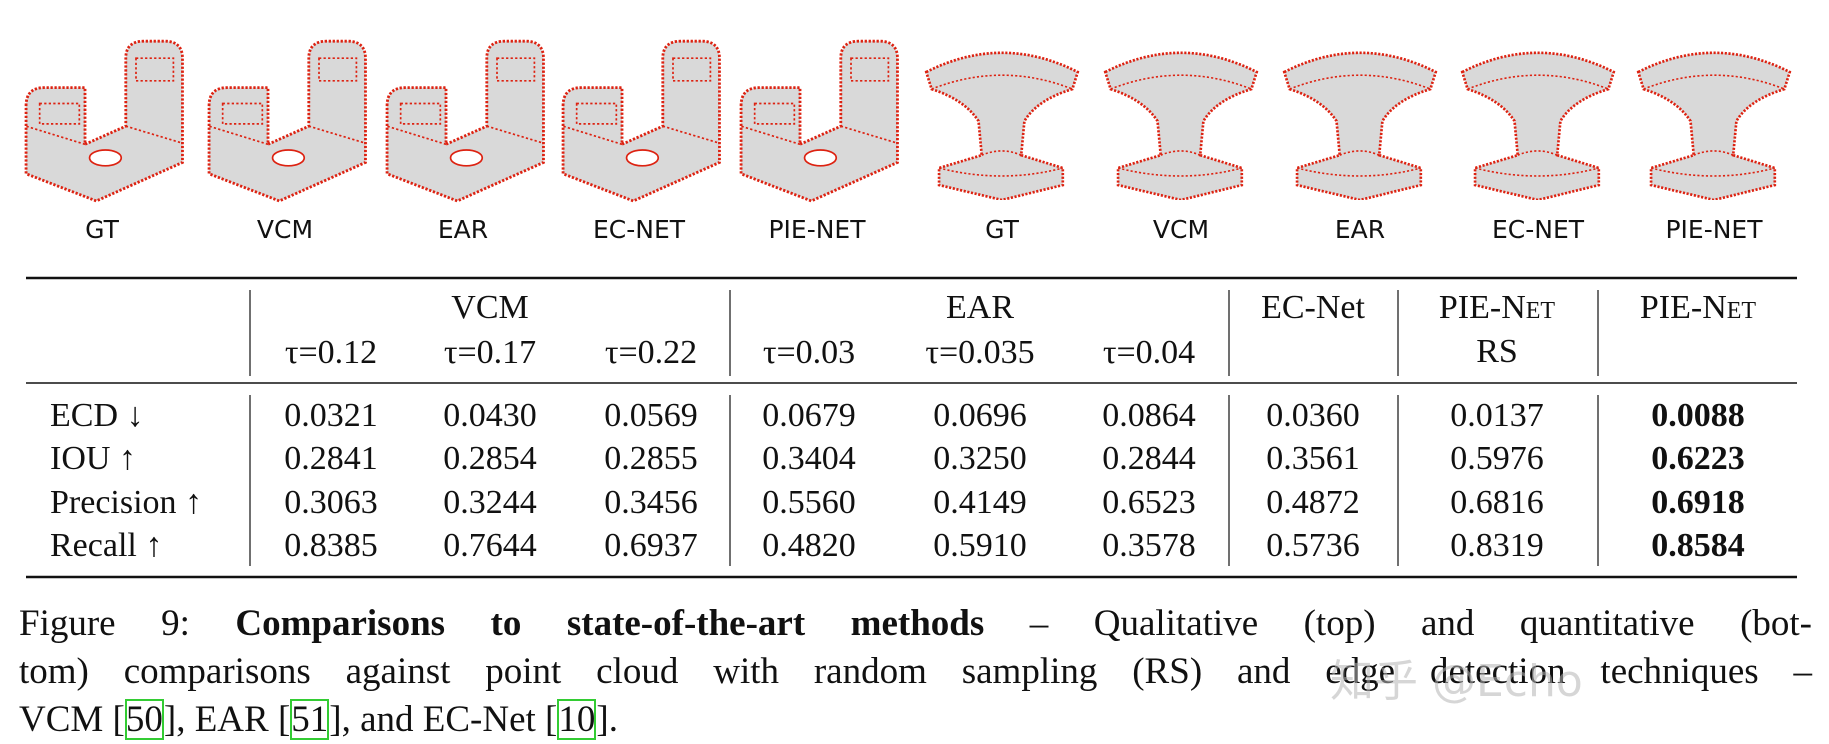 The height and width of the screenshot is (744, 1829). What do you see at coordinates (1149, 458) in the screenshot?
I see `table-cell: 0.2844` at bounding box center [1149, 458].